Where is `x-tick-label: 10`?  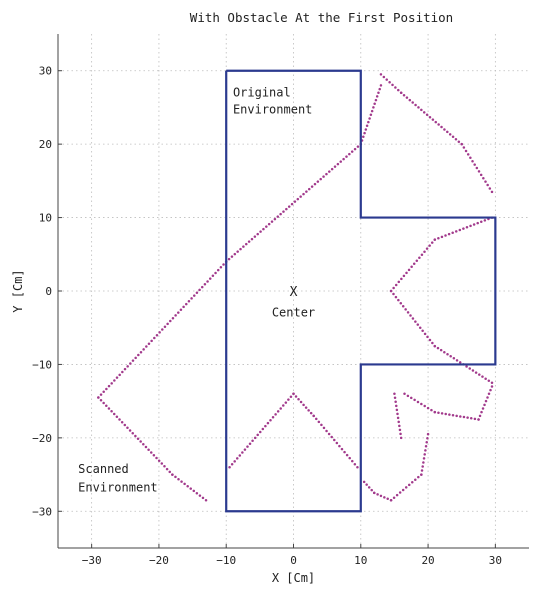 x-tick-label: 10 is located at coordinates (360, 560).